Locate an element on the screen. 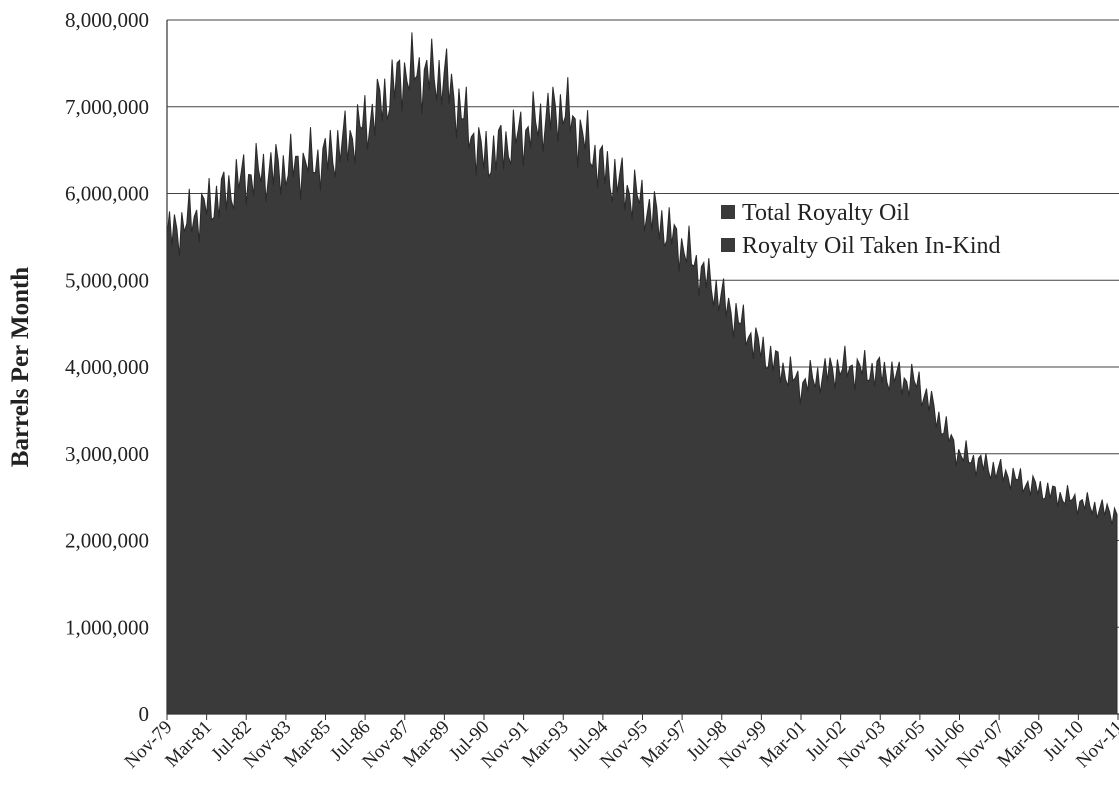  y-tick-label: 0 is located at coordinates (144, 714).